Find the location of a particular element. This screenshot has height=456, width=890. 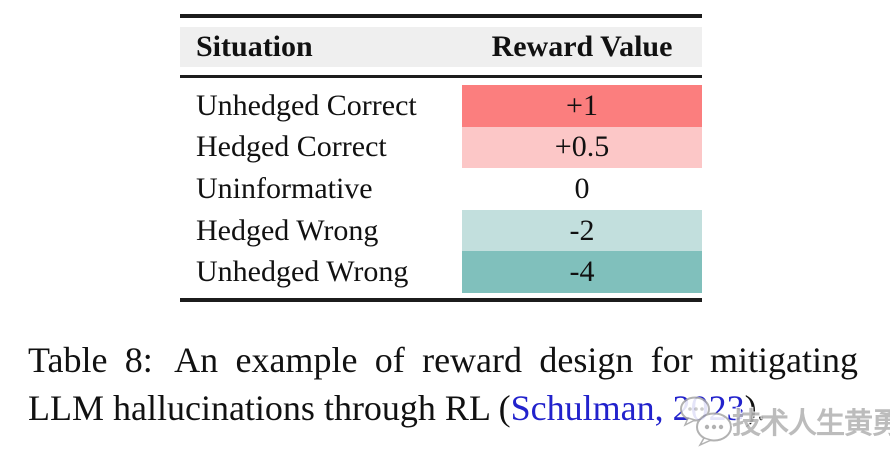

table-row: Uninformative 0 is located at coordinates (441, 189).